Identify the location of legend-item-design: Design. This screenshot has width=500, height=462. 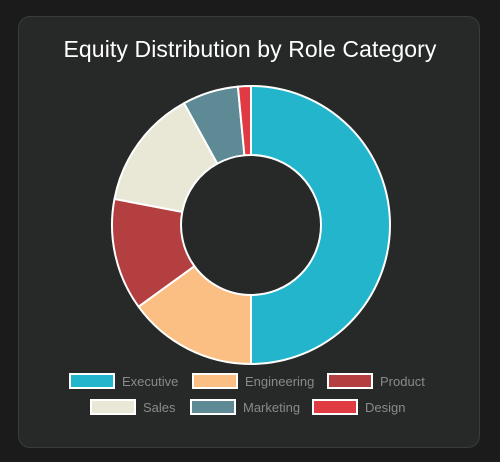
(358, 407).